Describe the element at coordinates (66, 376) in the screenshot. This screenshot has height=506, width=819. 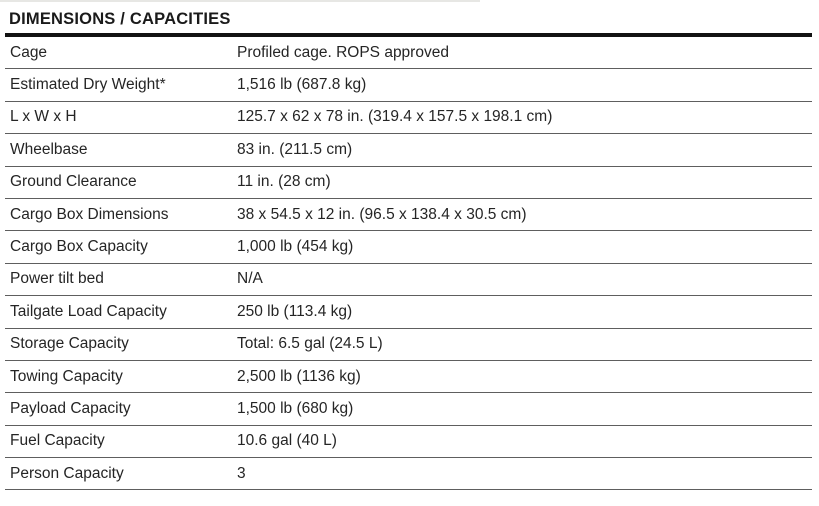
I see `row-label: Towing Capacity` at that location.